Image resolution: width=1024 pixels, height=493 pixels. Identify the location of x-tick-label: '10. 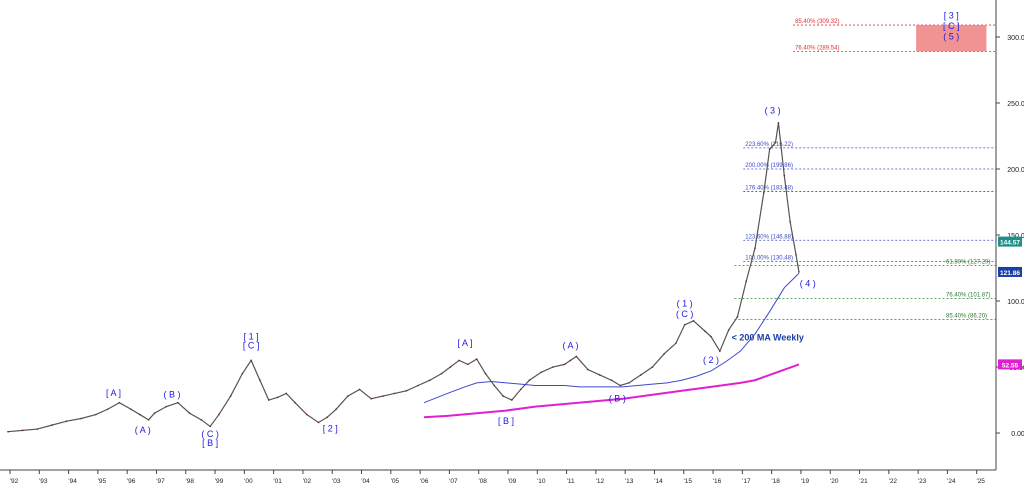
(541, 481).